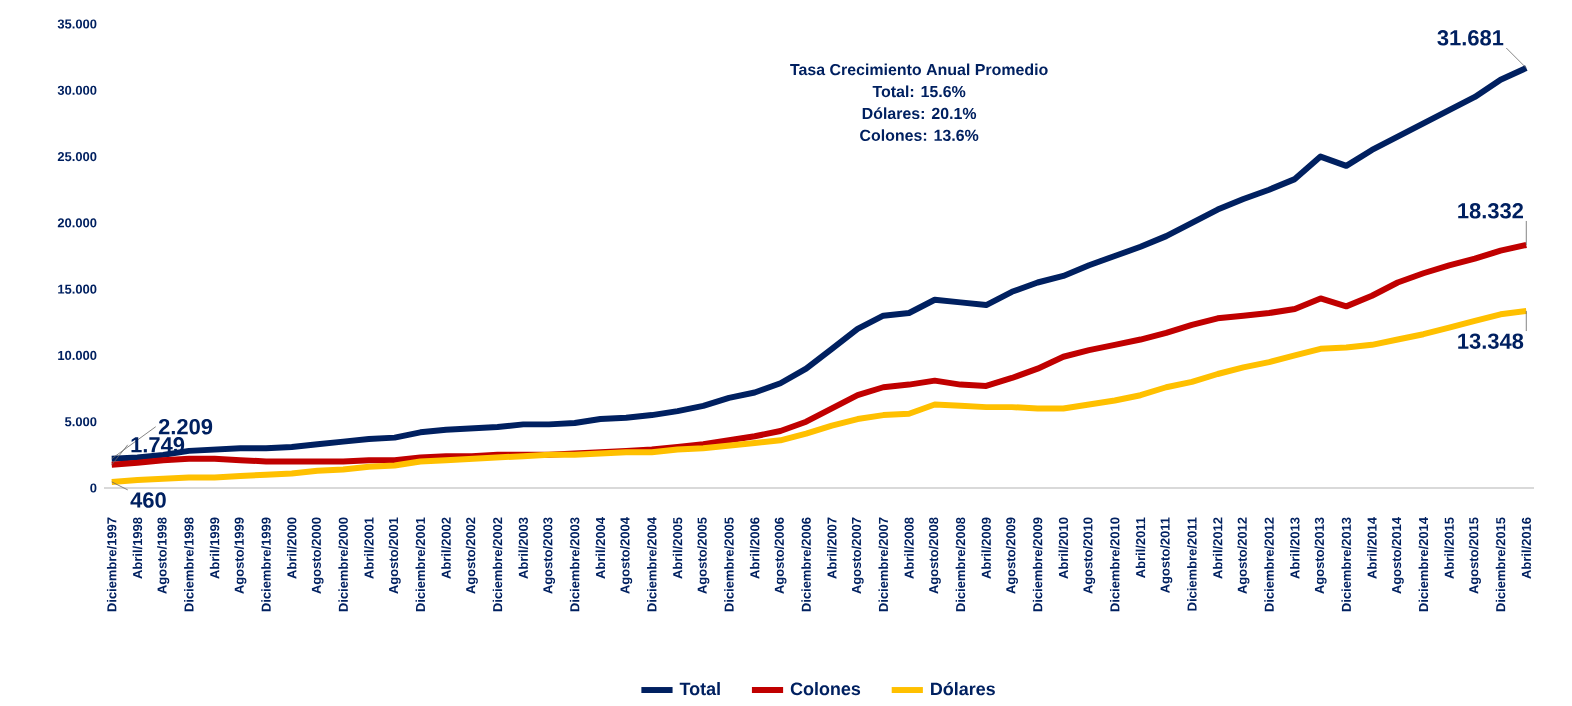  What do you see at coordinates (148, 500) in the screenshot?
I see `annotation: 460` at bounding box center [148, 500].